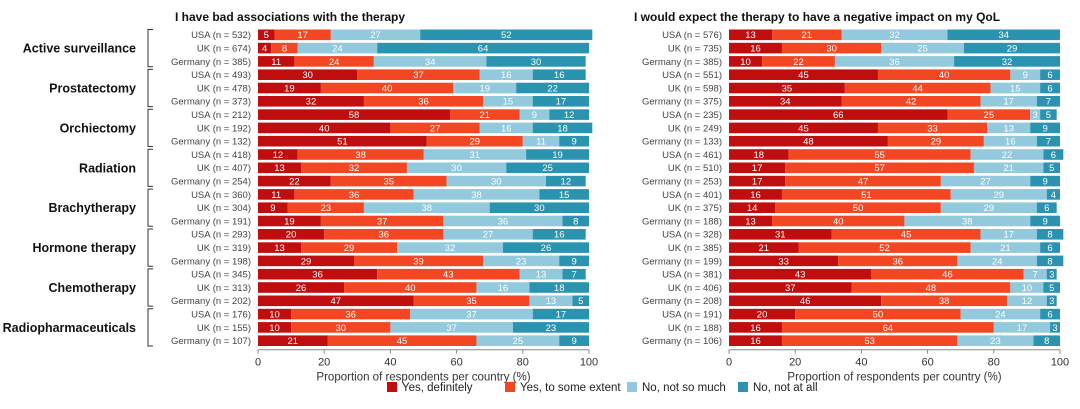  Describe the element at coordinates (778, 388) in the screenshot. I see `legend-item: No, not at all` at that location.